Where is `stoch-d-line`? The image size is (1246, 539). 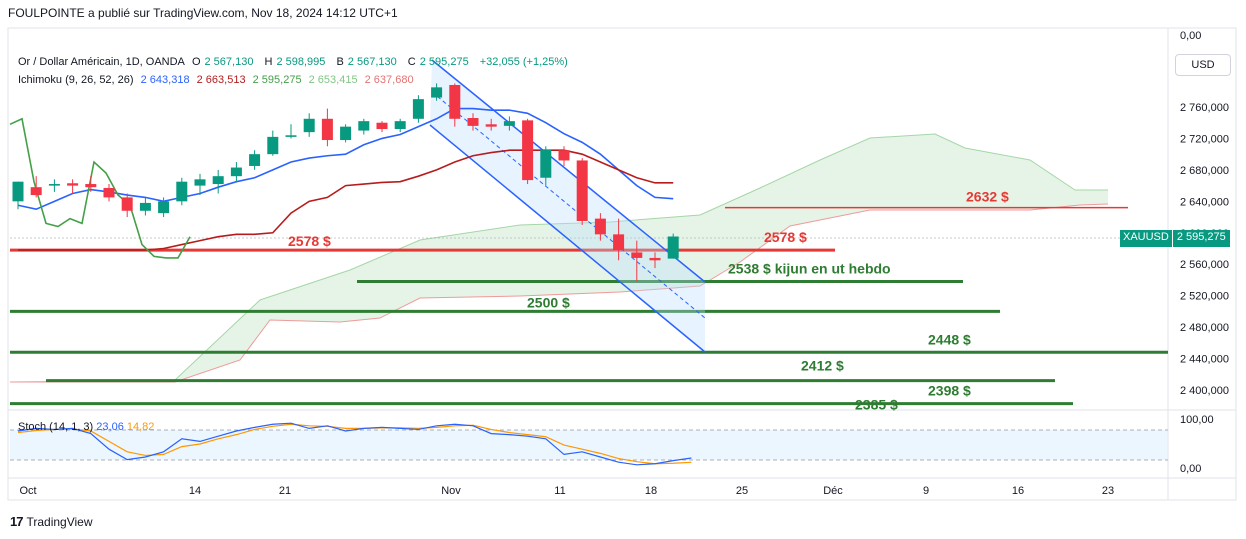
stoch-d-line is located at coordinates (354, 444).